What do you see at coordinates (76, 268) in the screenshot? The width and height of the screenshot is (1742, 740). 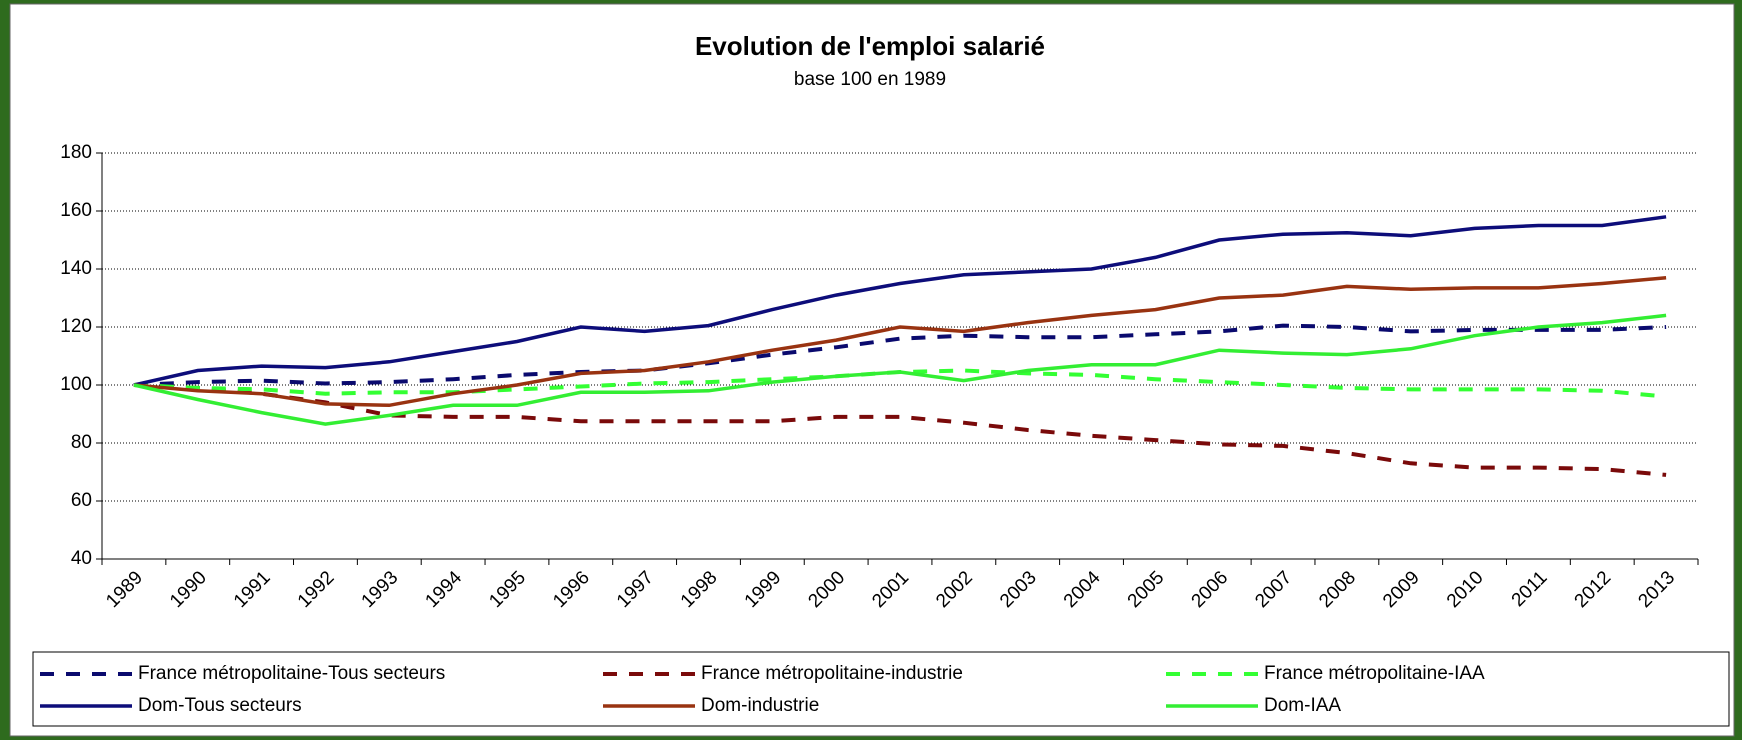 I see `y-tick-label: 140` at bounding box center [76, 268].